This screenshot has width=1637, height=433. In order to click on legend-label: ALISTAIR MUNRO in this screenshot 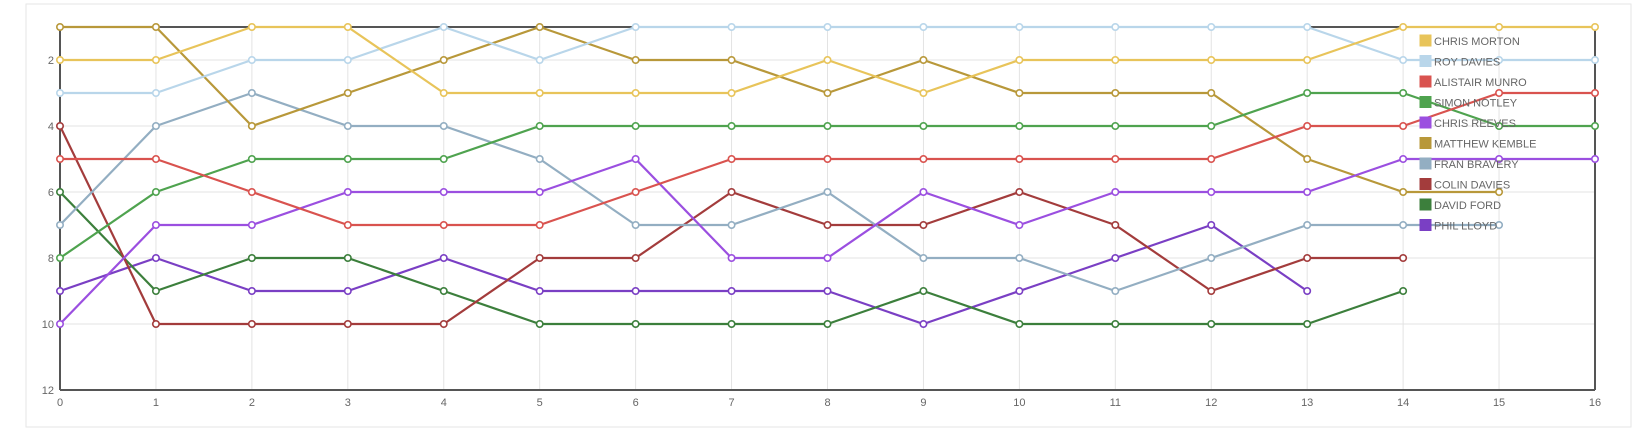, I will do `click(1480, 83)`.